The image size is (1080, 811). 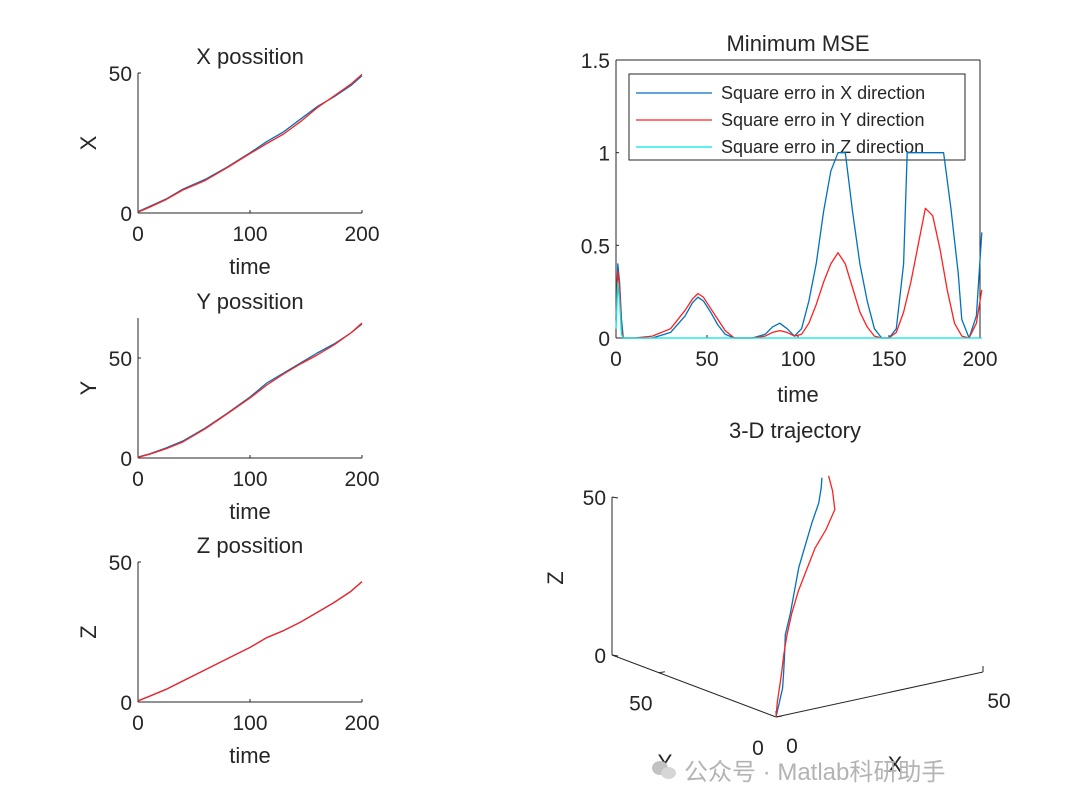 I want to click on y-position-chart: Y possition time Y 0 100 200 0 50, so click(x=228, y=406).